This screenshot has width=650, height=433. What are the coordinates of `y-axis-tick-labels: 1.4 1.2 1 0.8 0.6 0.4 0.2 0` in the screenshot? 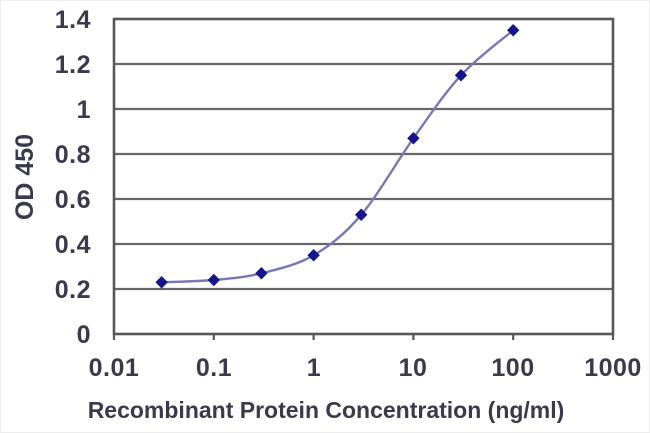 It's located at (46, 216).